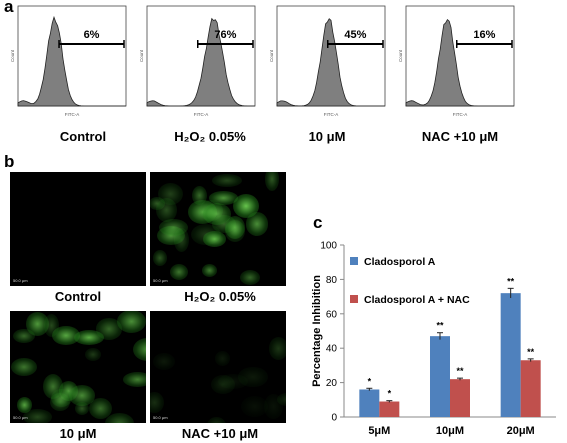  What do you see at coordinates (400, 262) in the screenshot?
I see `legend-label: Cladosporol A` at bounding box center [400, 262].